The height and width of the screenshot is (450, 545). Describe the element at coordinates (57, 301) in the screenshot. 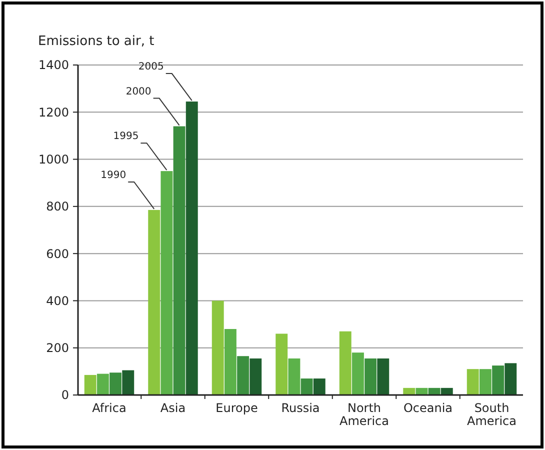

I see `y-tick-label: 400` at that location.